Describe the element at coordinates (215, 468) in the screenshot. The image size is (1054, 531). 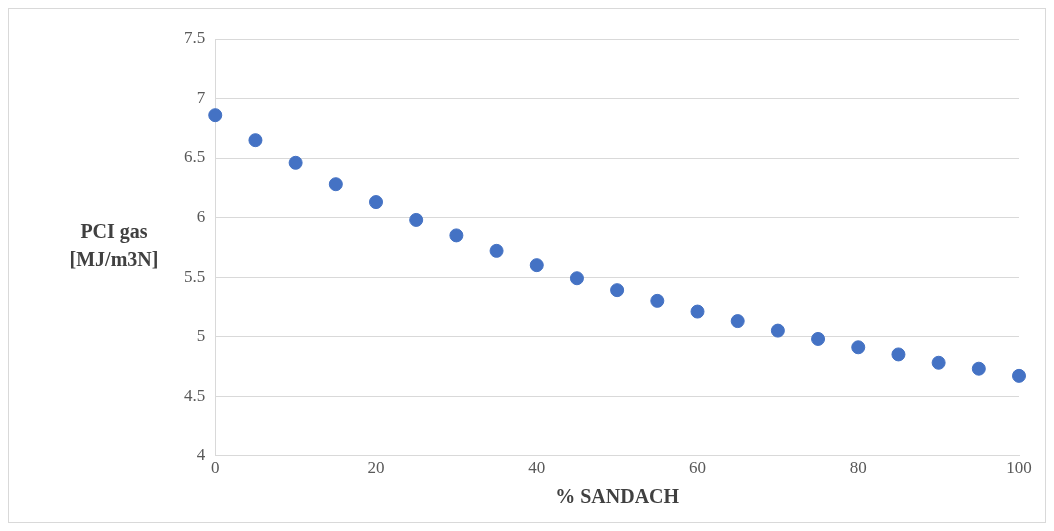
I see `x-tick-label: 0` at that location.